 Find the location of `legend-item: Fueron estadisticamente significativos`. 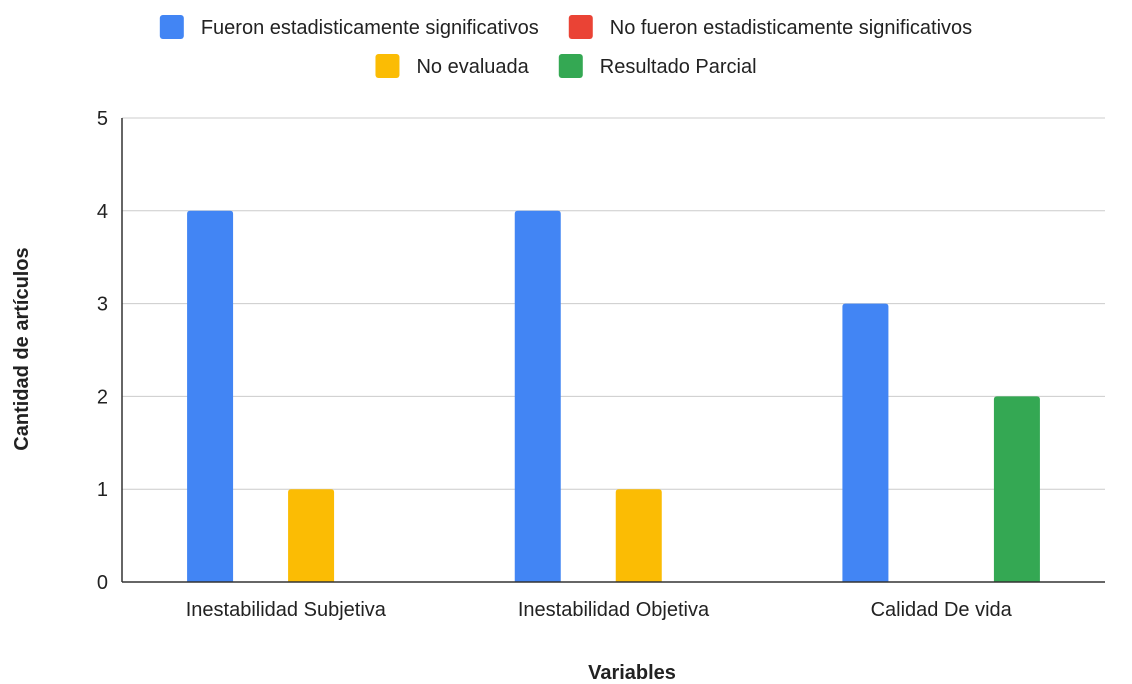

legend-item: Fueron estadisticamente significativos is located at coordinates (349, 27).